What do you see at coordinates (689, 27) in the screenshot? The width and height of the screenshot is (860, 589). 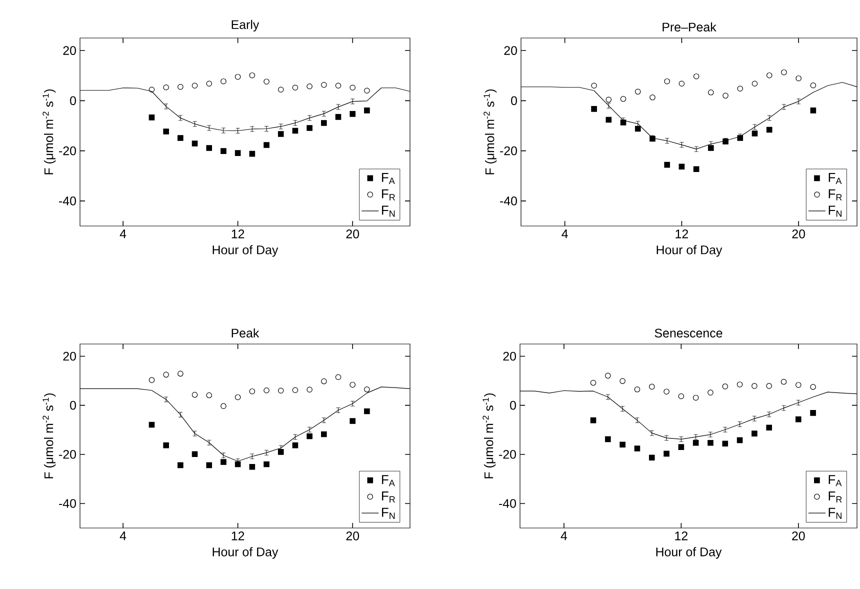 I see `chart-title: Pre‒Peak` at bounding box center [689, 27].